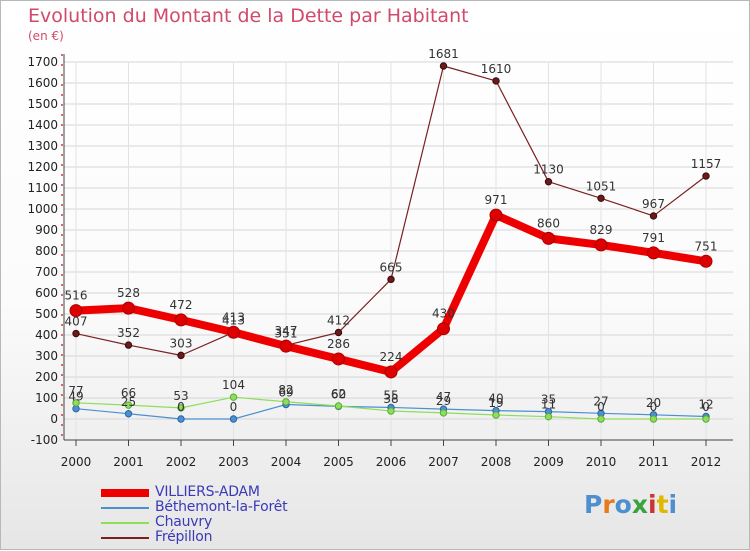  I want to click on y-tick-label: 1200, so click(42, 167).